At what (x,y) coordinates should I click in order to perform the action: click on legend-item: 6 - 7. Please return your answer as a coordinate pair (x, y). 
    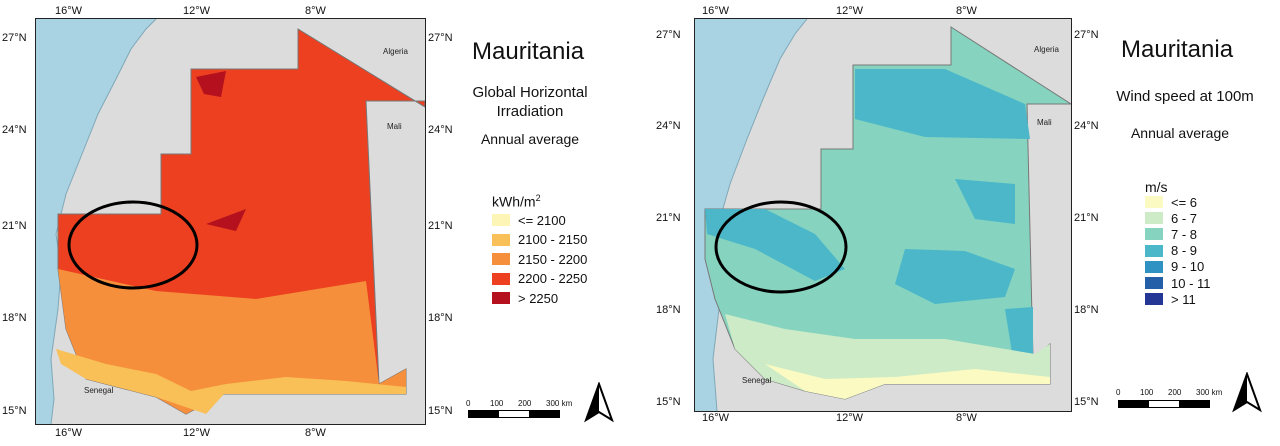
    Looking at the image, I should click on (1171, 218).